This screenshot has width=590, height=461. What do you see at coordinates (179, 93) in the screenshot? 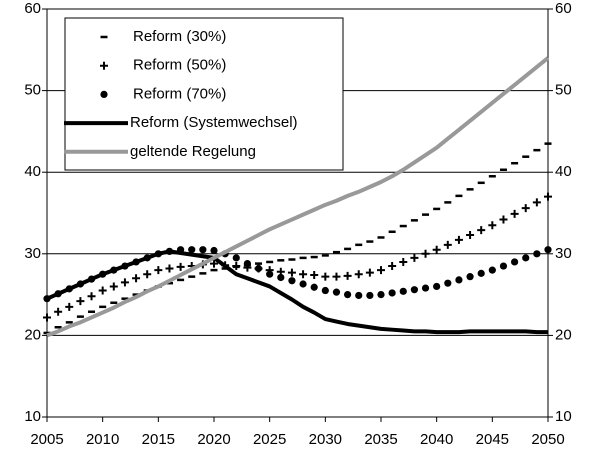
I see `legend-label: Reform (70%)` at bounding box center [179, 93].